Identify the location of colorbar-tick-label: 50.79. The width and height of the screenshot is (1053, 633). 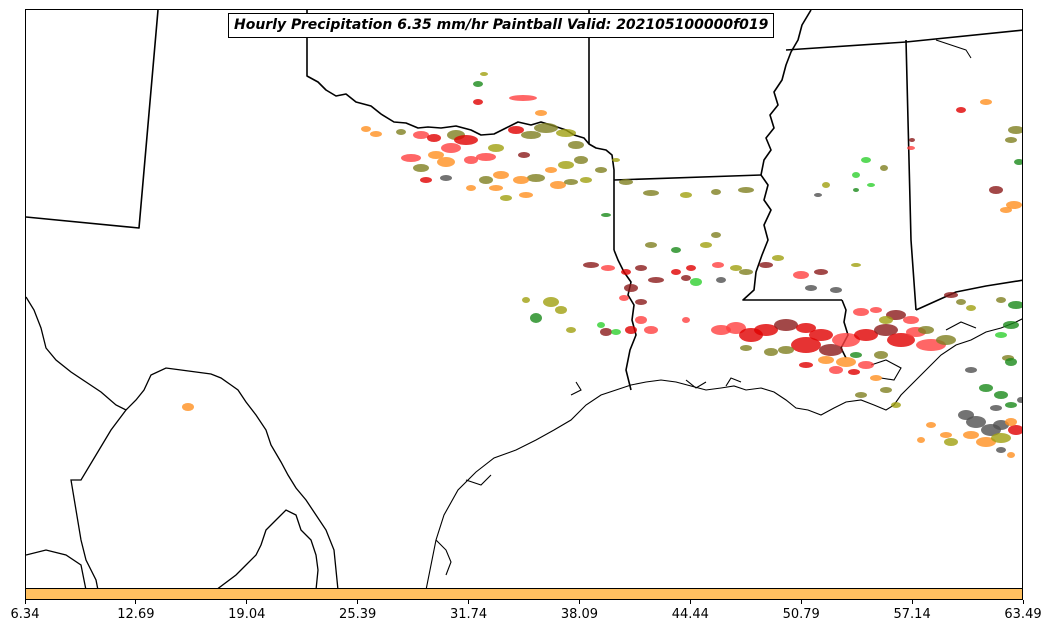
(801, 614).